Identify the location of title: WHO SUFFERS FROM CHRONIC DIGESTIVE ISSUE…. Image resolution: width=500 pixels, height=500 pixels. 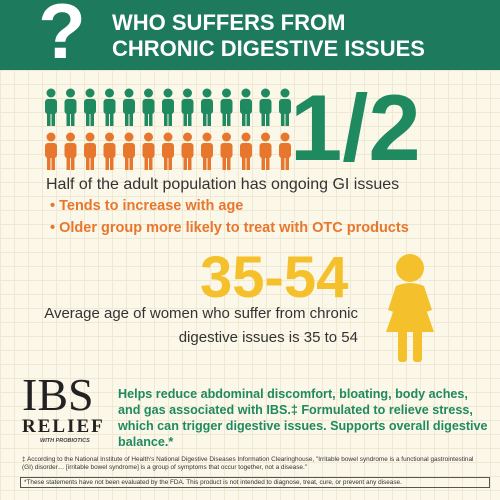
(268, 35).